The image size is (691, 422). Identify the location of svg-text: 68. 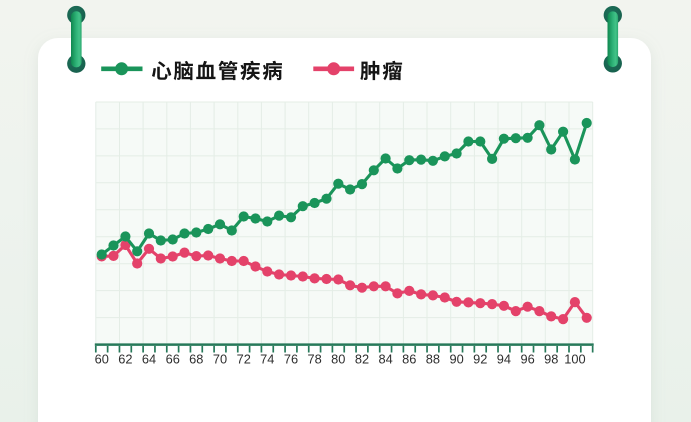
(196, 359).